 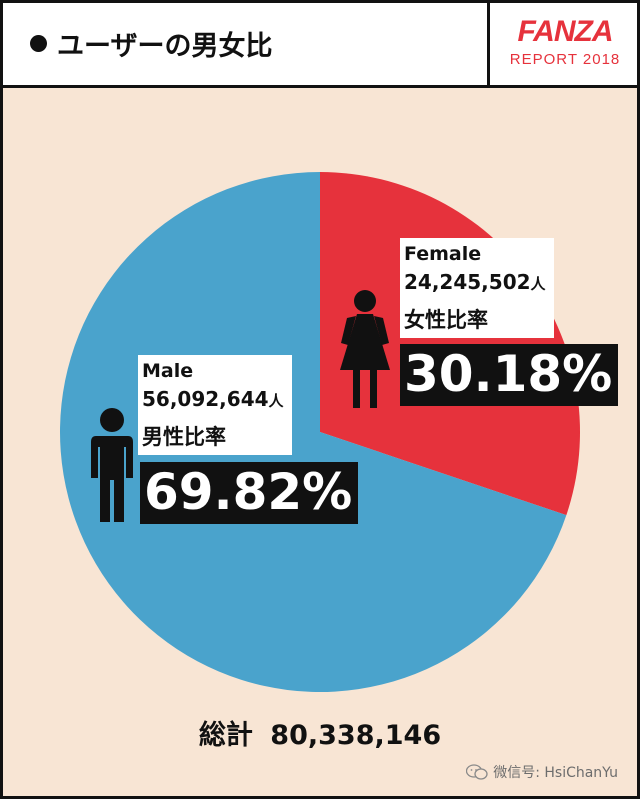 I want to click on watermark: 微信号: HsiChanYu, so click(x=542, y=772).